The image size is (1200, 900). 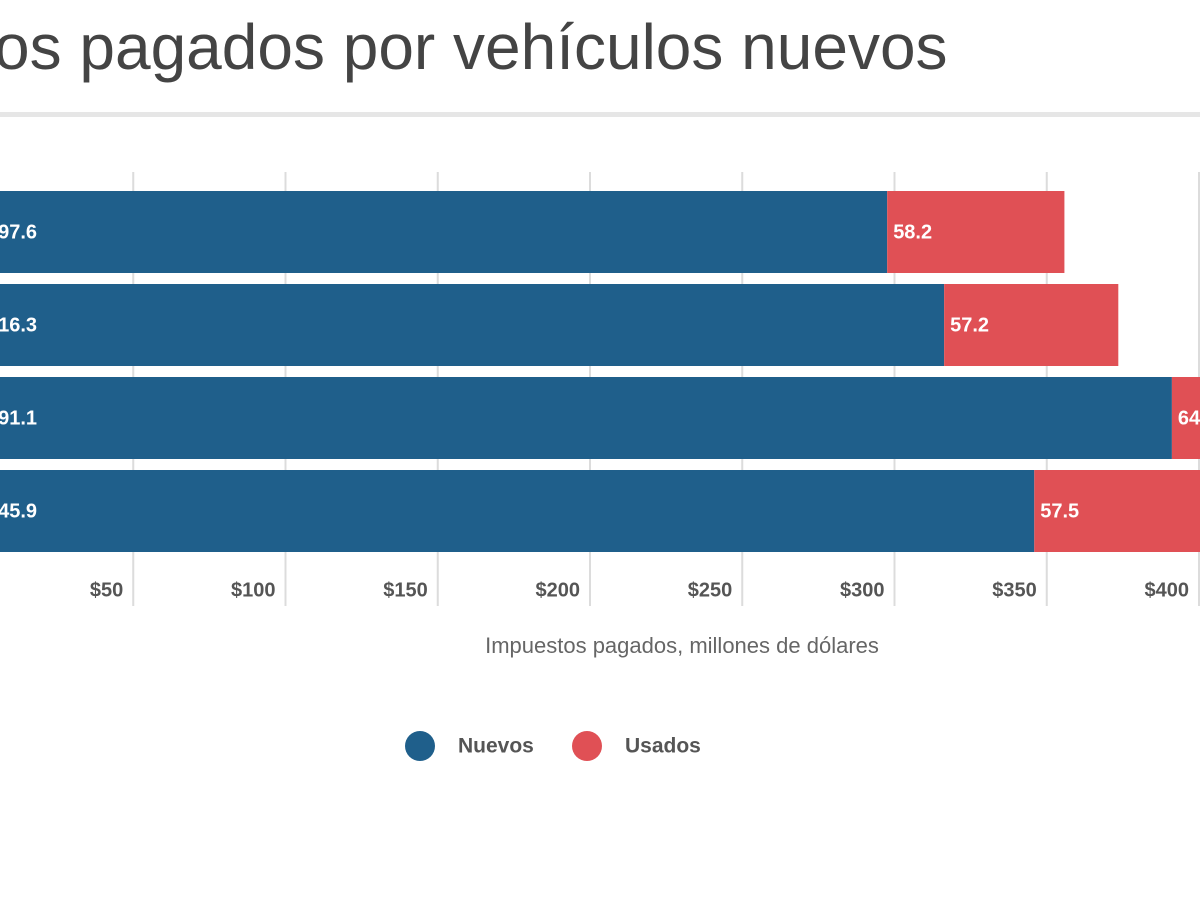 What do you see at coordinates (710, 590) in the screenshot?
I see `x-tick-label: $250` at bounding box center [710, 590].